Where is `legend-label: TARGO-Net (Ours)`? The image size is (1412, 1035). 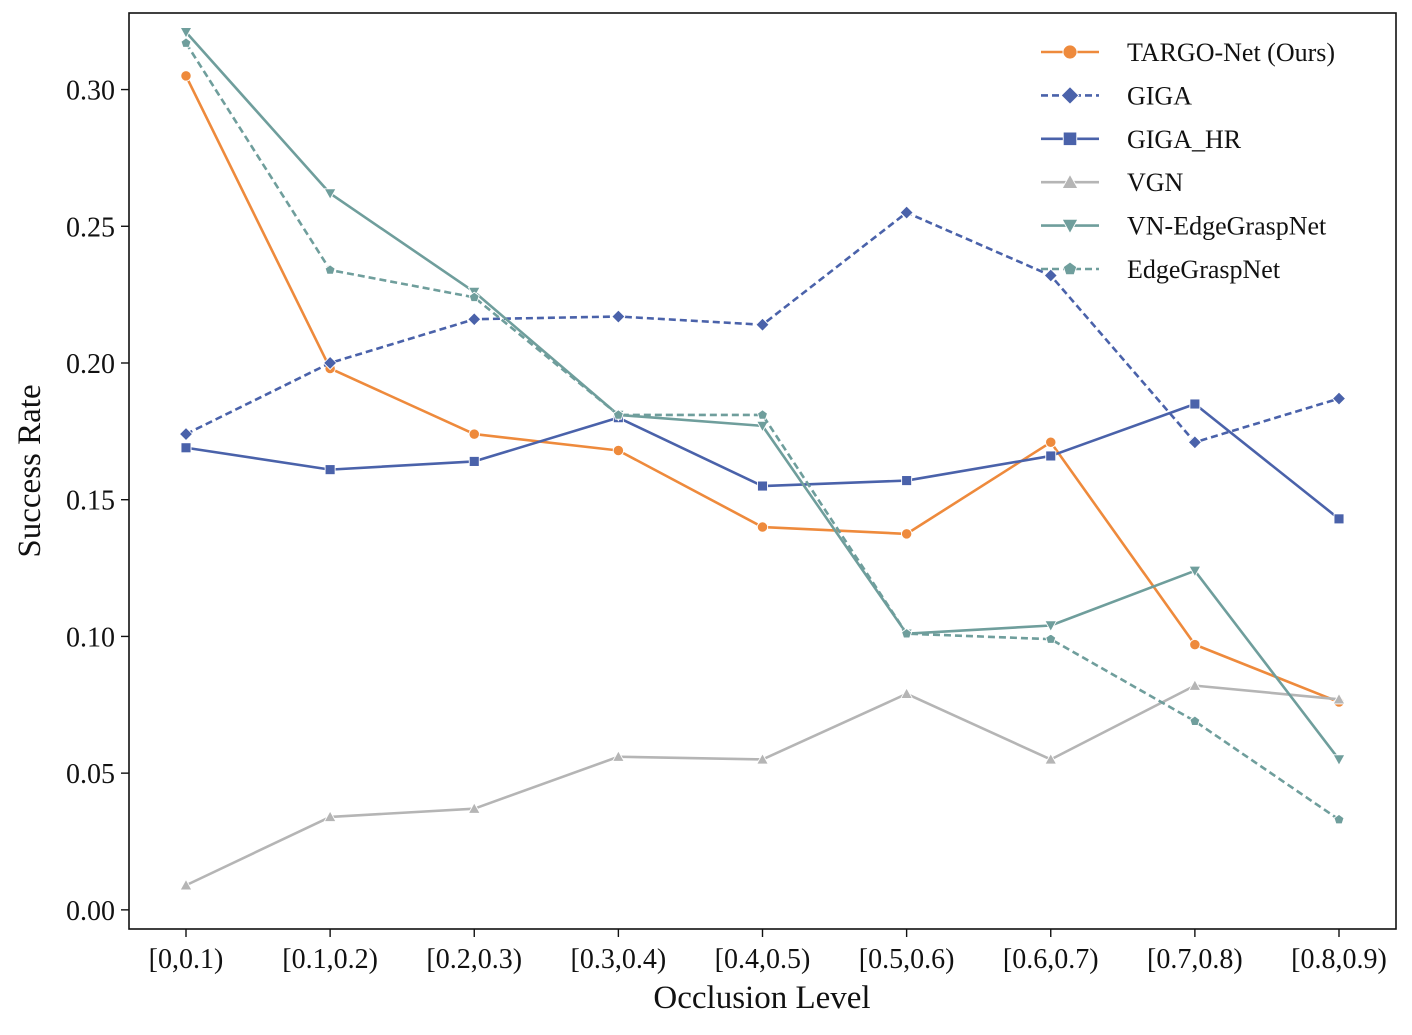 legend-label: TARGO-Net (Ours) is located at coordinates (1231, 52).